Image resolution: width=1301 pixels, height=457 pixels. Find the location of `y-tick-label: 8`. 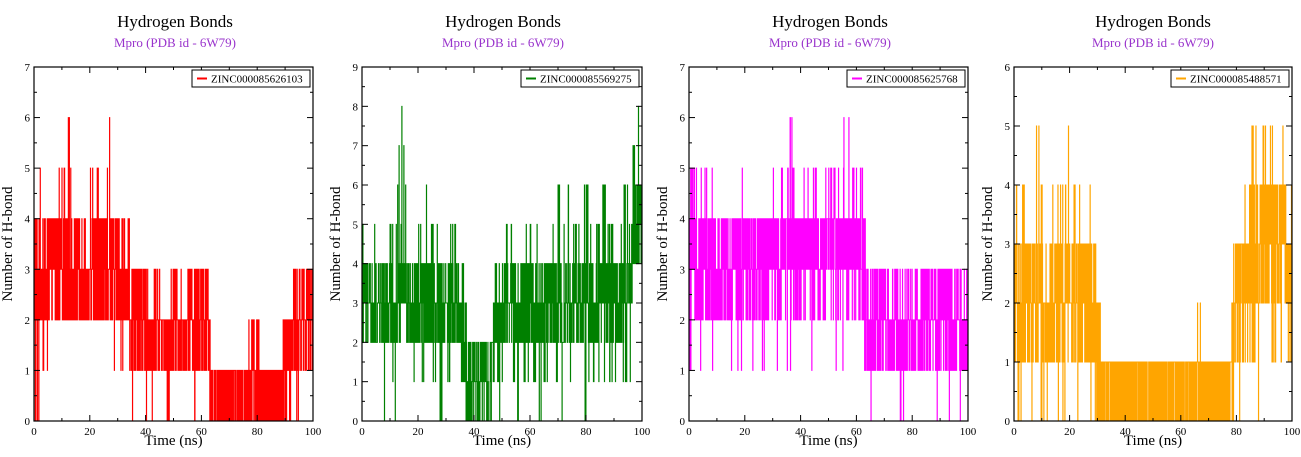

y-tick-label: 8 is located at coordinates (356, 107).